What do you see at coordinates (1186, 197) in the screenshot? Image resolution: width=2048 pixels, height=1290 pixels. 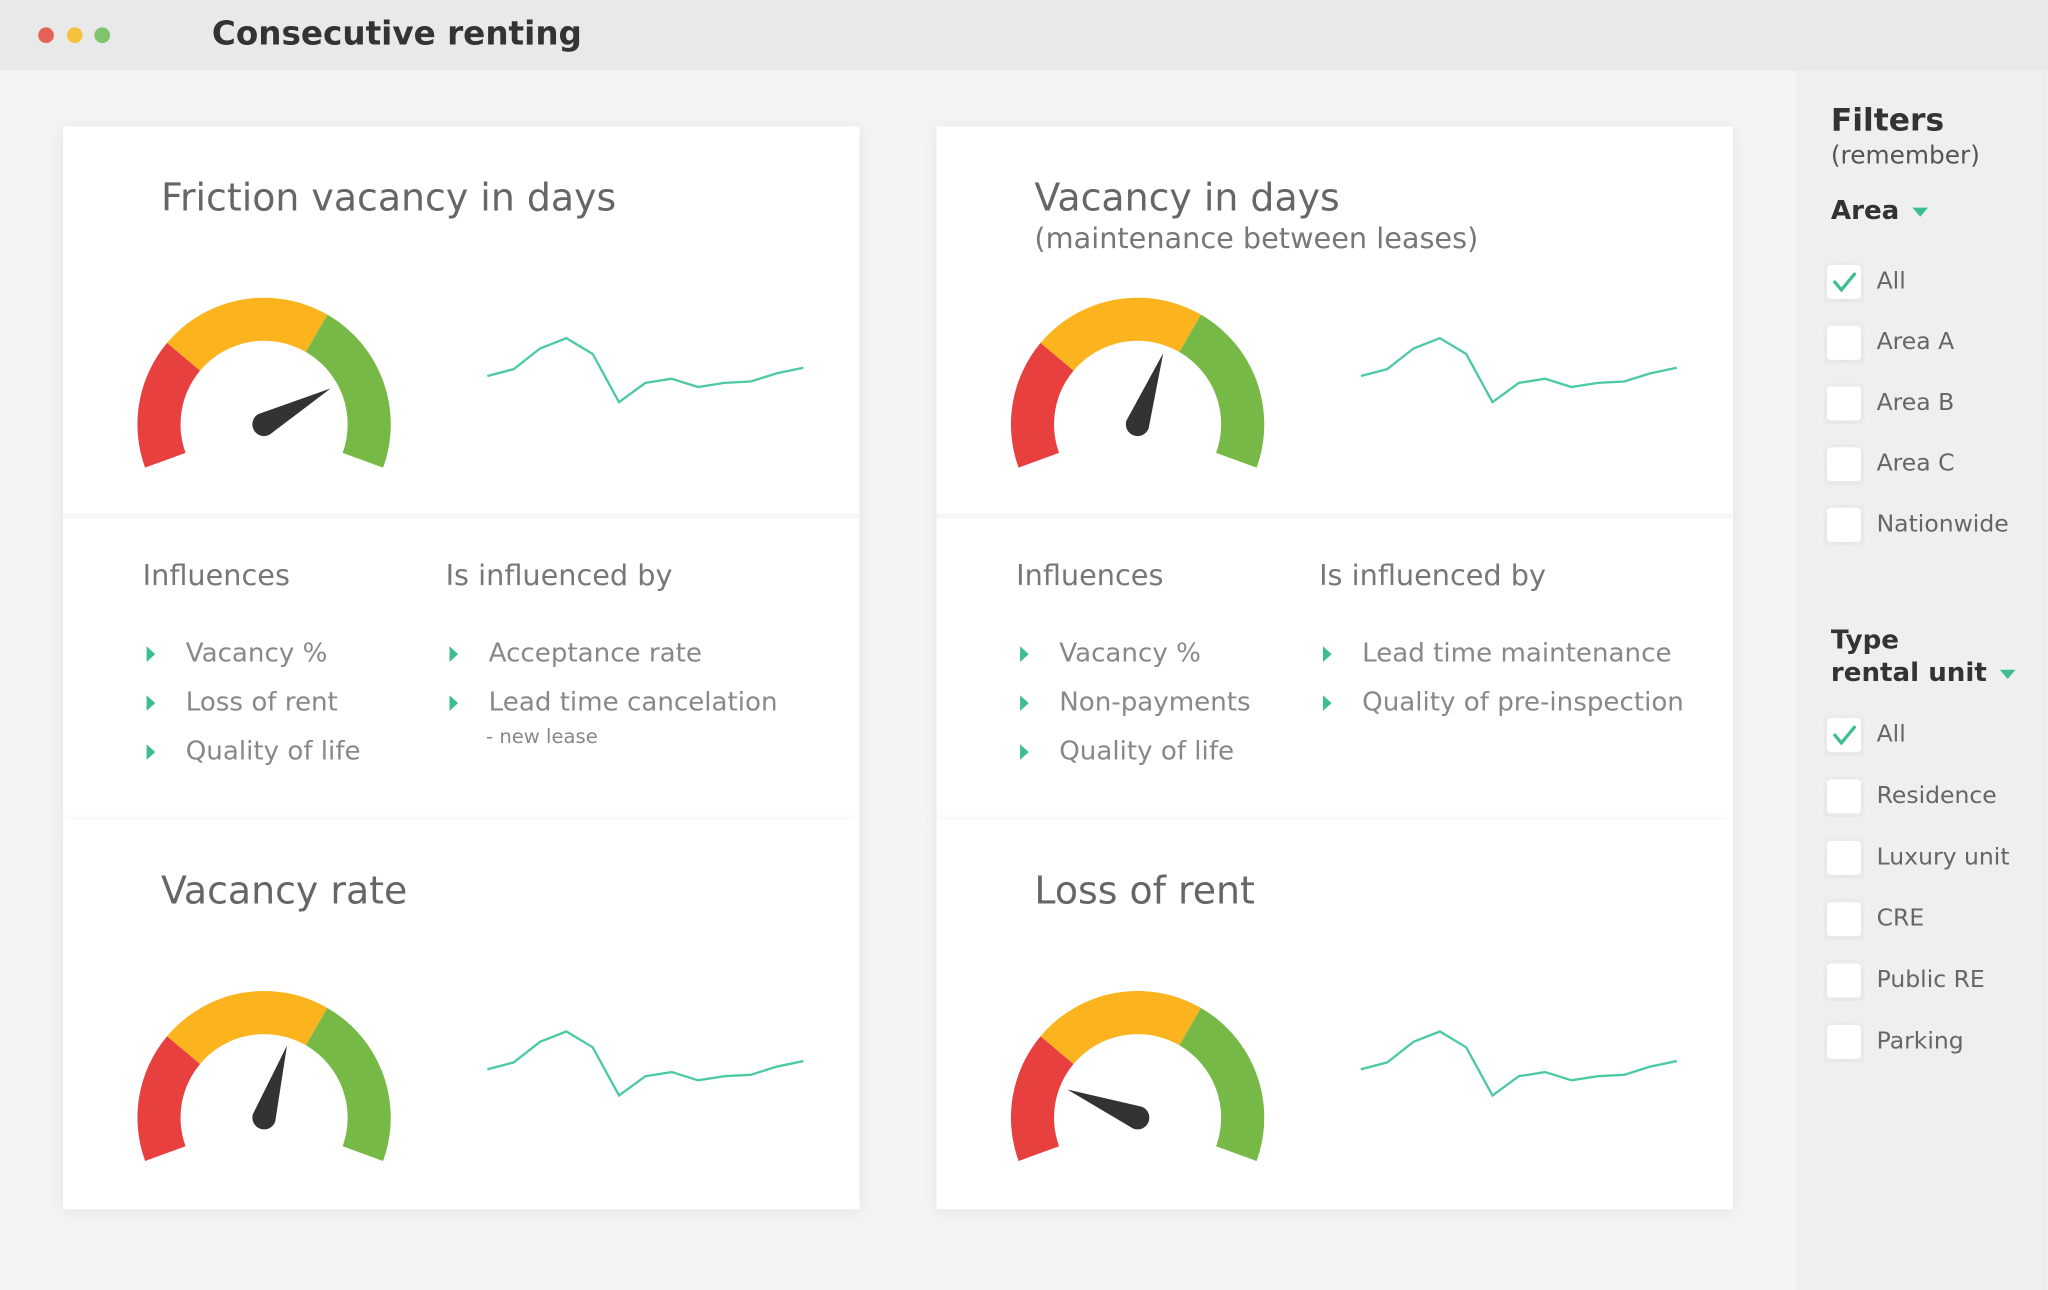 I see `card-title: Vacancy in days` at bounding box center [1186, 197].